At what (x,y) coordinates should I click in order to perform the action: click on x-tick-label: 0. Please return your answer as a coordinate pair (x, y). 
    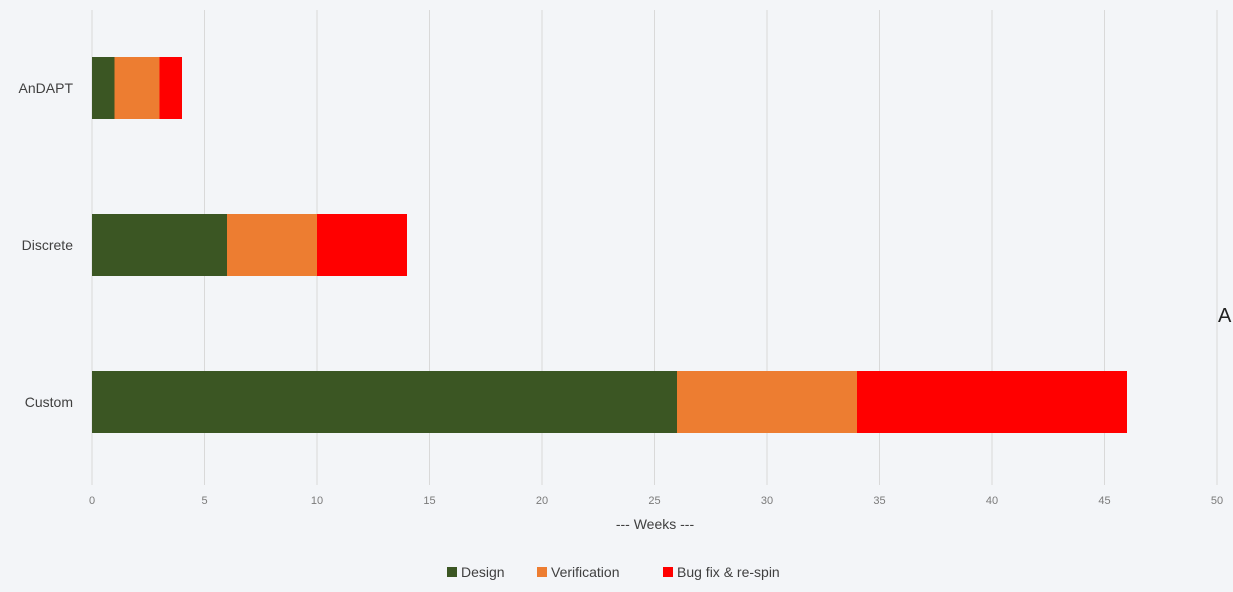
    Looking at the image, I should click on (92, 501).